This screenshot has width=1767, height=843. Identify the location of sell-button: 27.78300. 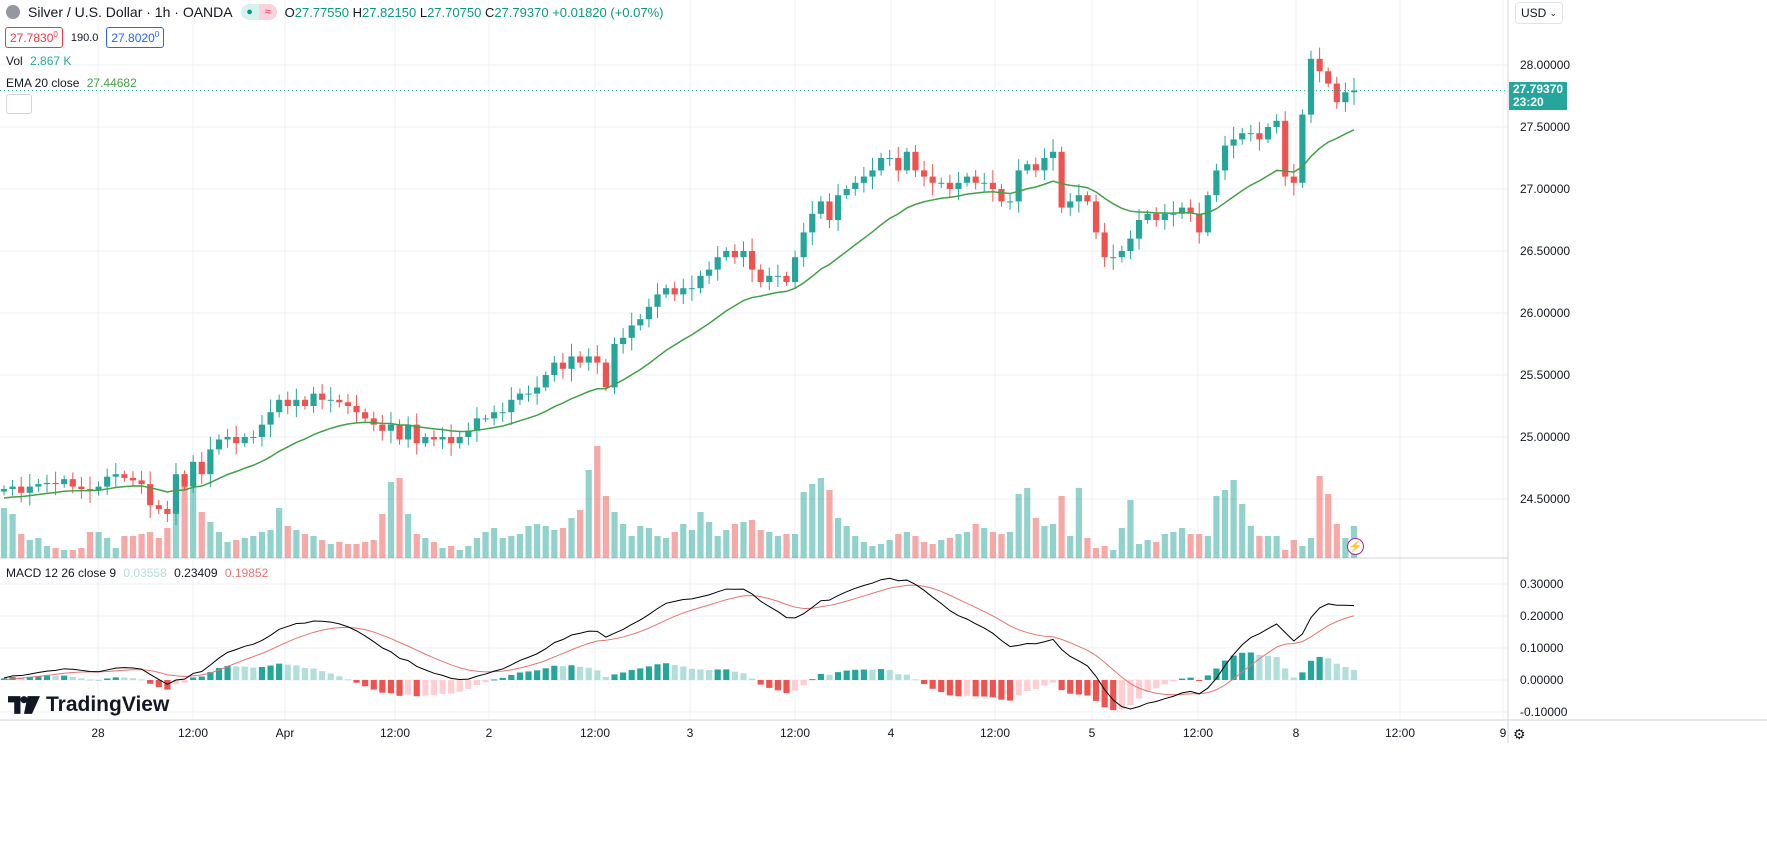
(34, 37).